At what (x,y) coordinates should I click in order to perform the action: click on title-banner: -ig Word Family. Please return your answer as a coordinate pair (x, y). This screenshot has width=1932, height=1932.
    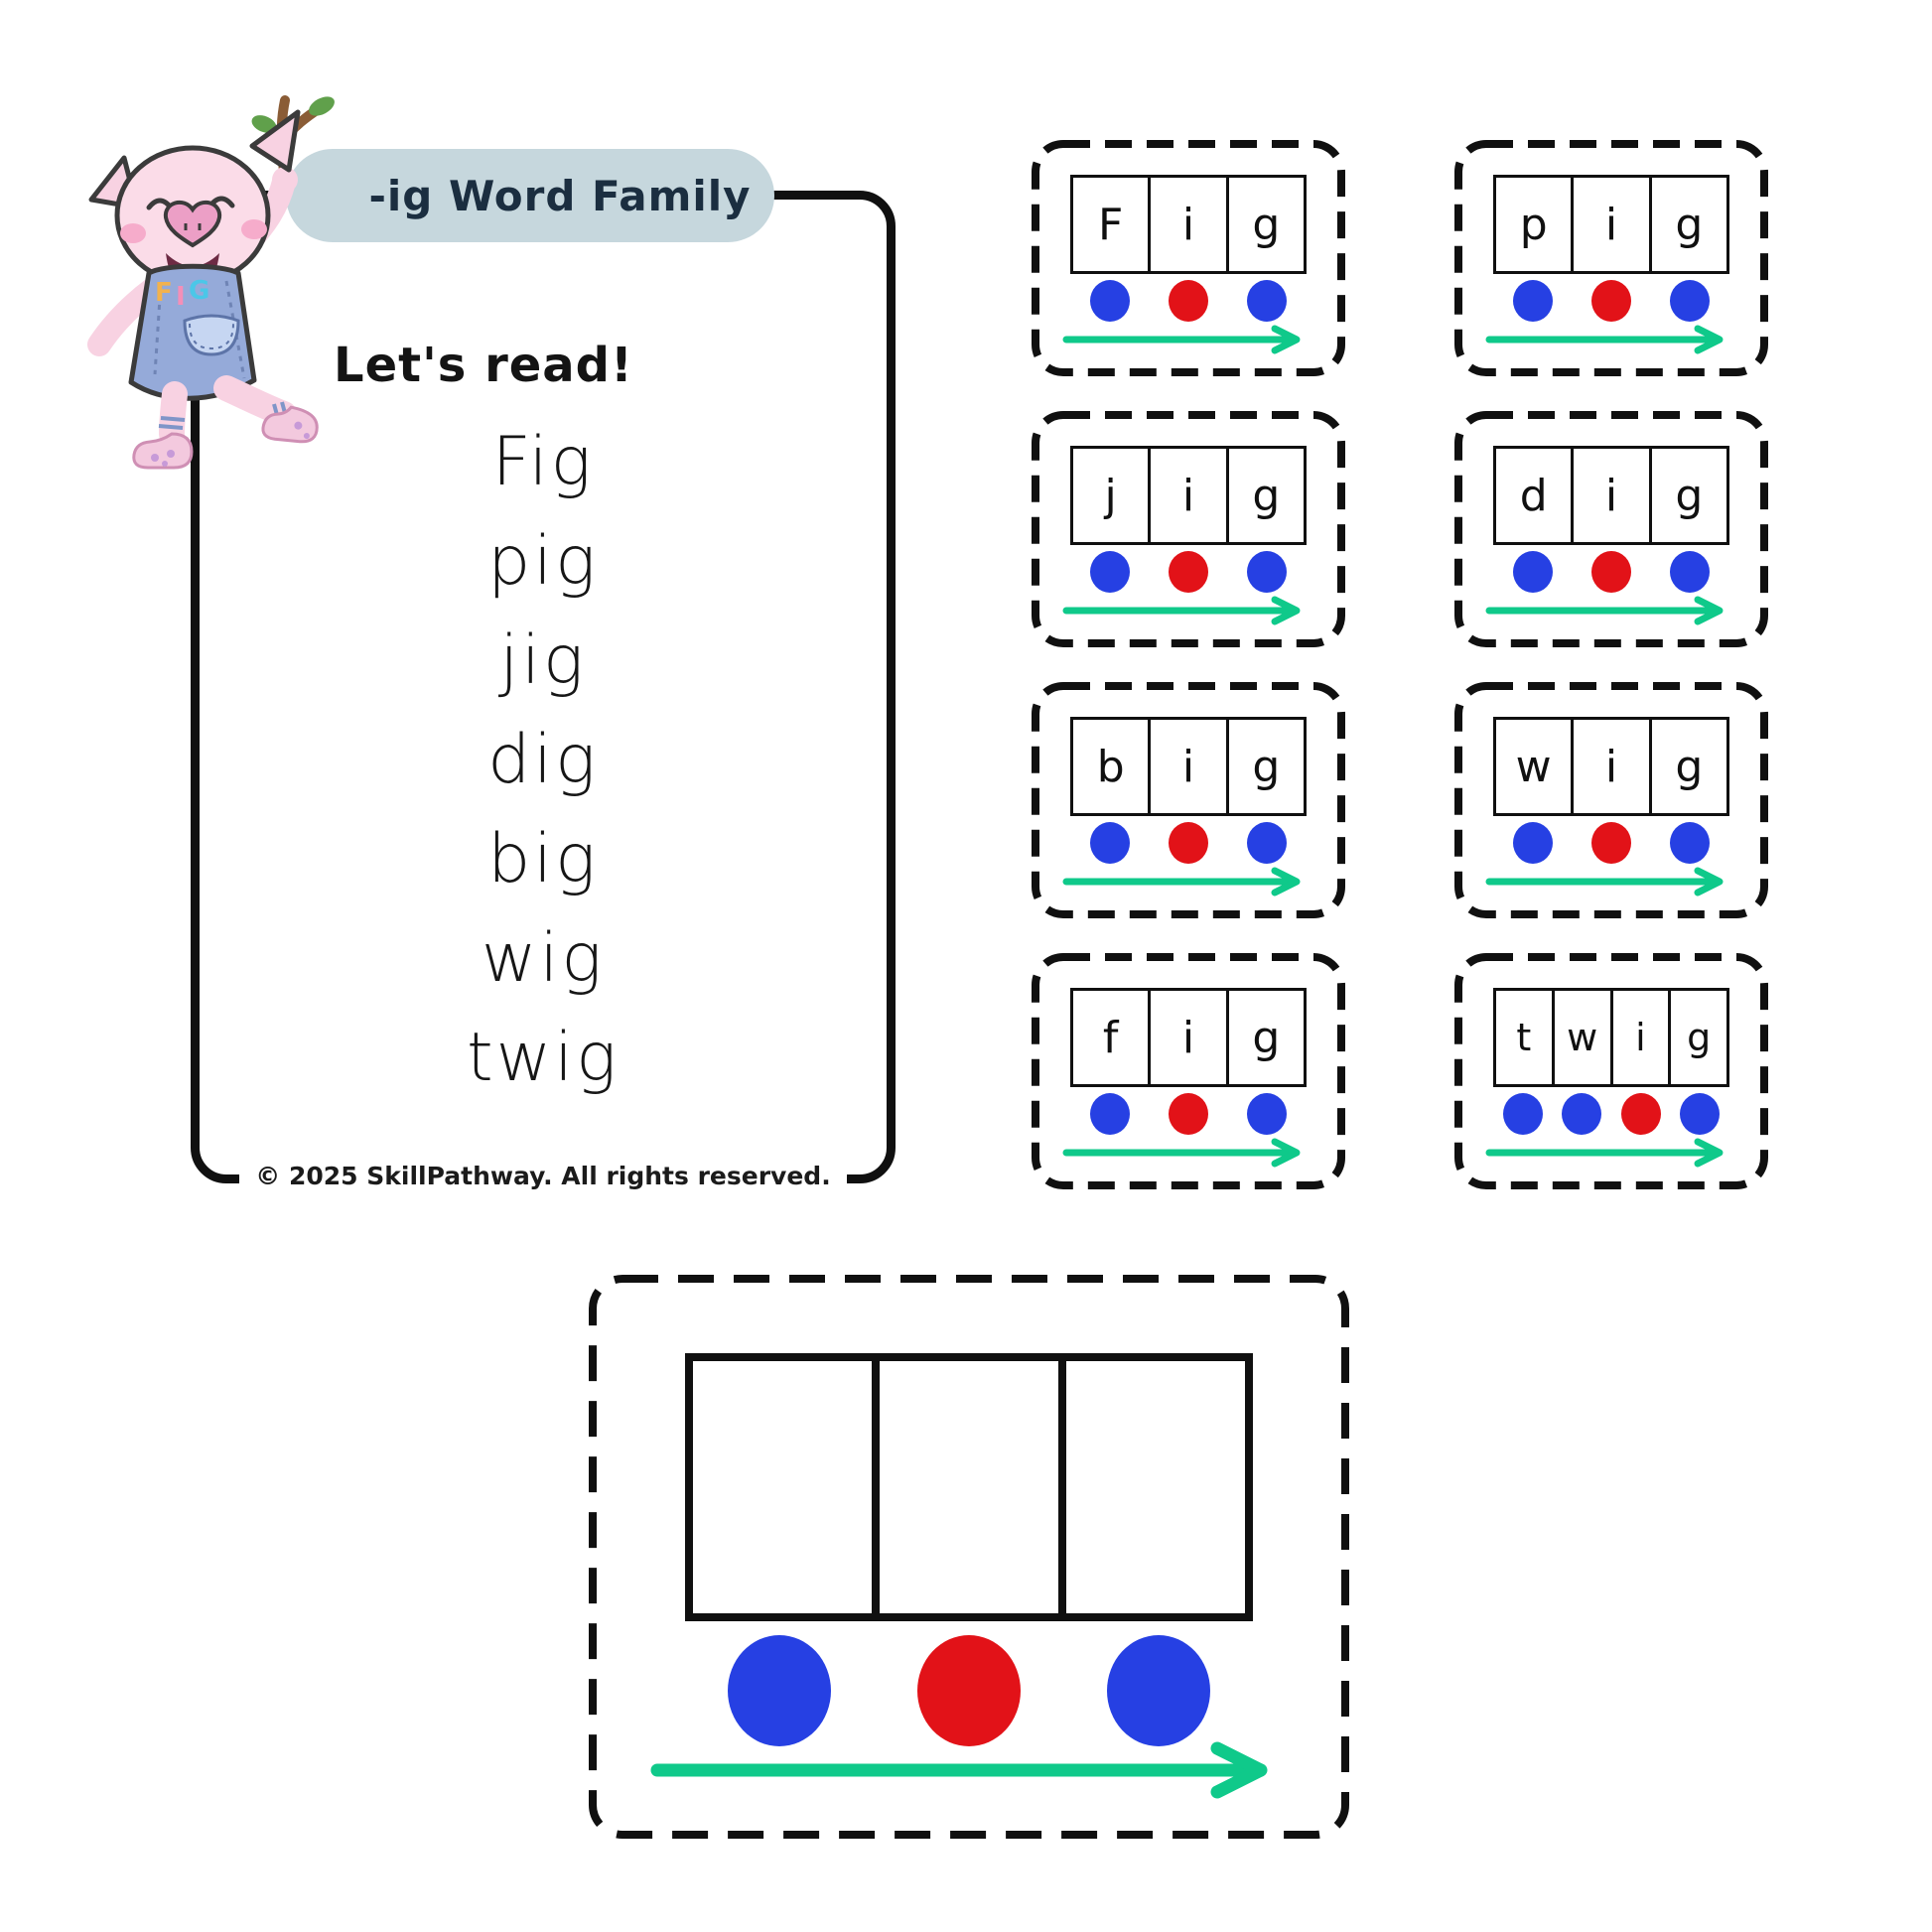
    Looking at the image, I should click on (530, 196).